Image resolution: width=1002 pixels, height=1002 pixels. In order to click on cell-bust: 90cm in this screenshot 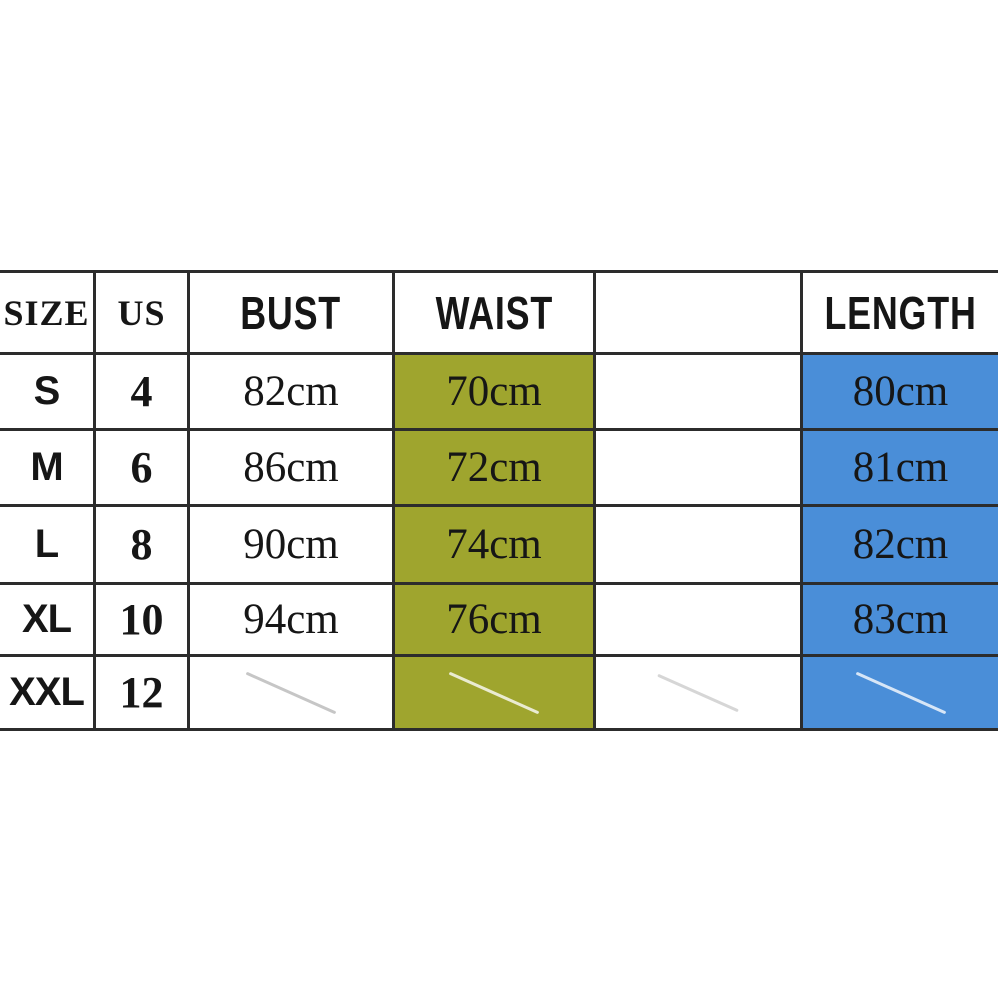, I will do `click(292, 546)`.